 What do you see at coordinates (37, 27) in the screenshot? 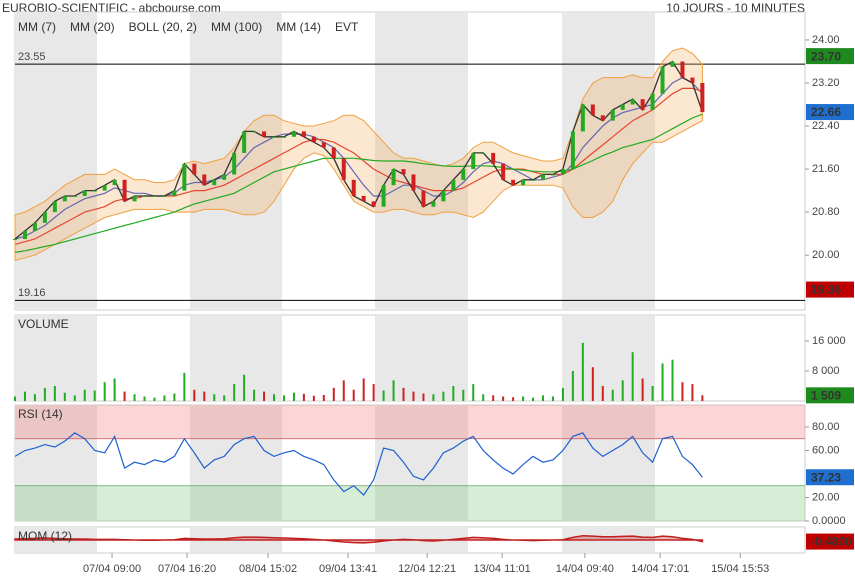
I see `legend-entry: MM (7)` at bounding box center [37, 27].